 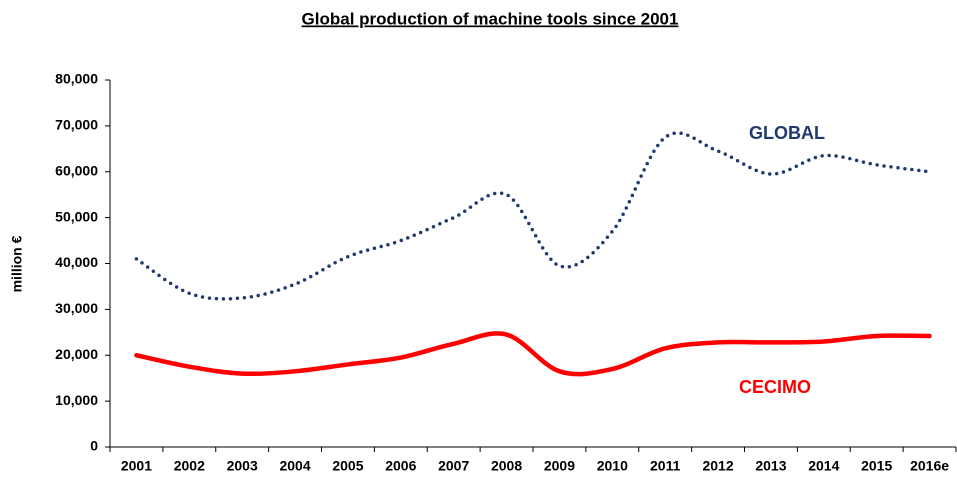 What do you see at coordinates (453, 466) in the screenshot?
I see `x-tick-label: 2007` at bounding box center [453, 466].